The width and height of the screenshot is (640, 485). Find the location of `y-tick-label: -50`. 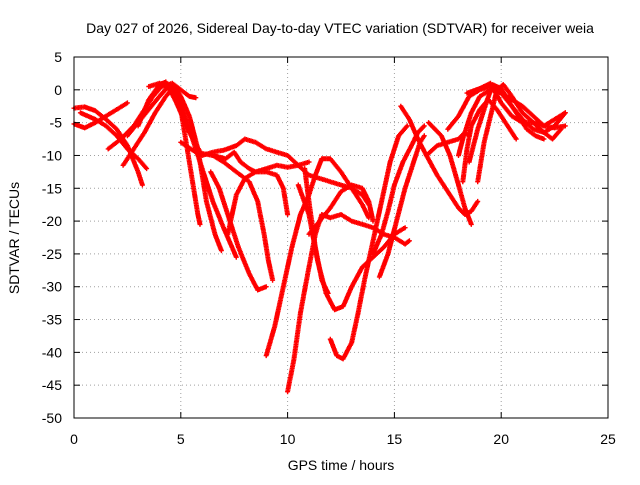

y-tick-label: -50 is located at coordinates (52, 418).